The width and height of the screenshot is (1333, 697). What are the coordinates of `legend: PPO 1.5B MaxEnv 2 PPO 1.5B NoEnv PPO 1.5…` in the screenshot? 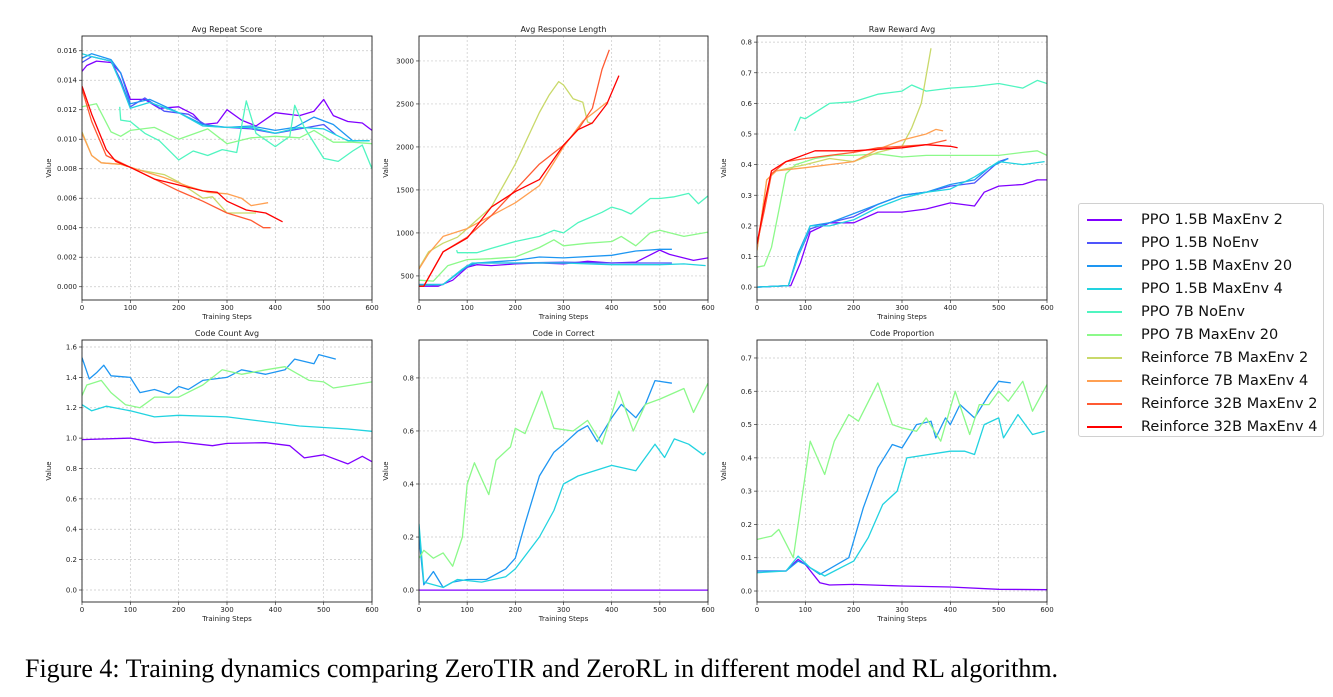 It's located at (1201, 320).